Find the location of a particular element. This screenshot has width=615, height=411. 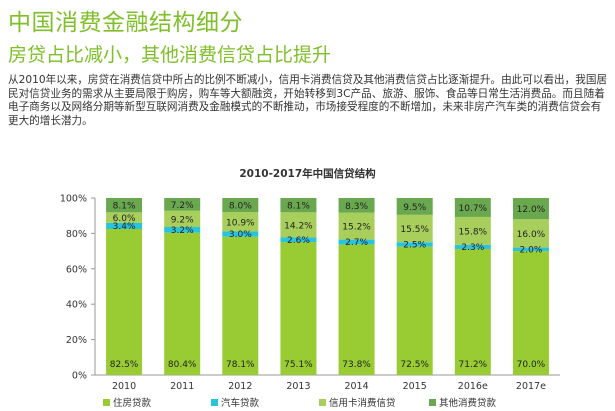

data-label: 7.2% is located at coordinates (182, 206).